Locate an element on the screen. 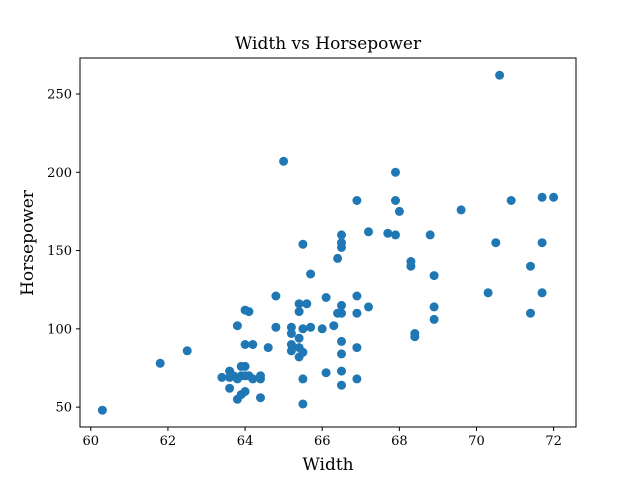 The height and width of the screenshot is (480, 640). y-tick-label: 100 is located at coordinates (59, 329).